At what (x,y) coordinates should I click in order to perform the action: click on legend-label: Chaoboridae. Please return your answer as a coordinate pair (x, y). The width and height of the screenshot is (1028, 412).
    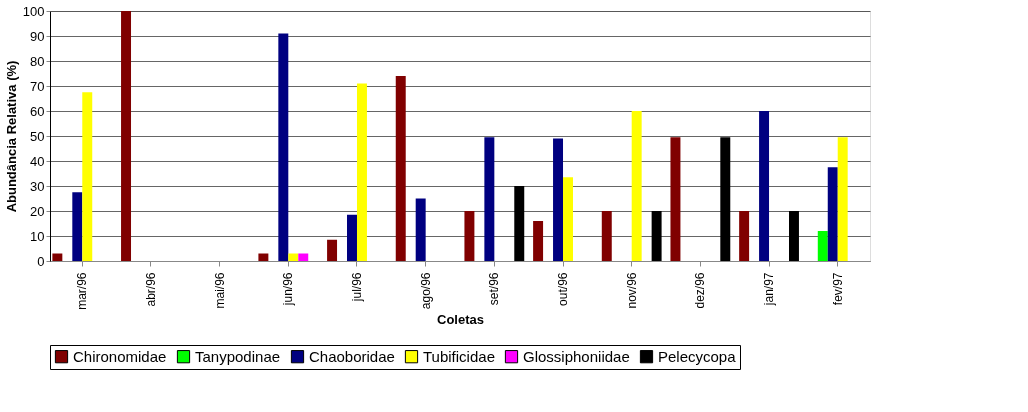
    Looking at the image, I should click on (352, 356).